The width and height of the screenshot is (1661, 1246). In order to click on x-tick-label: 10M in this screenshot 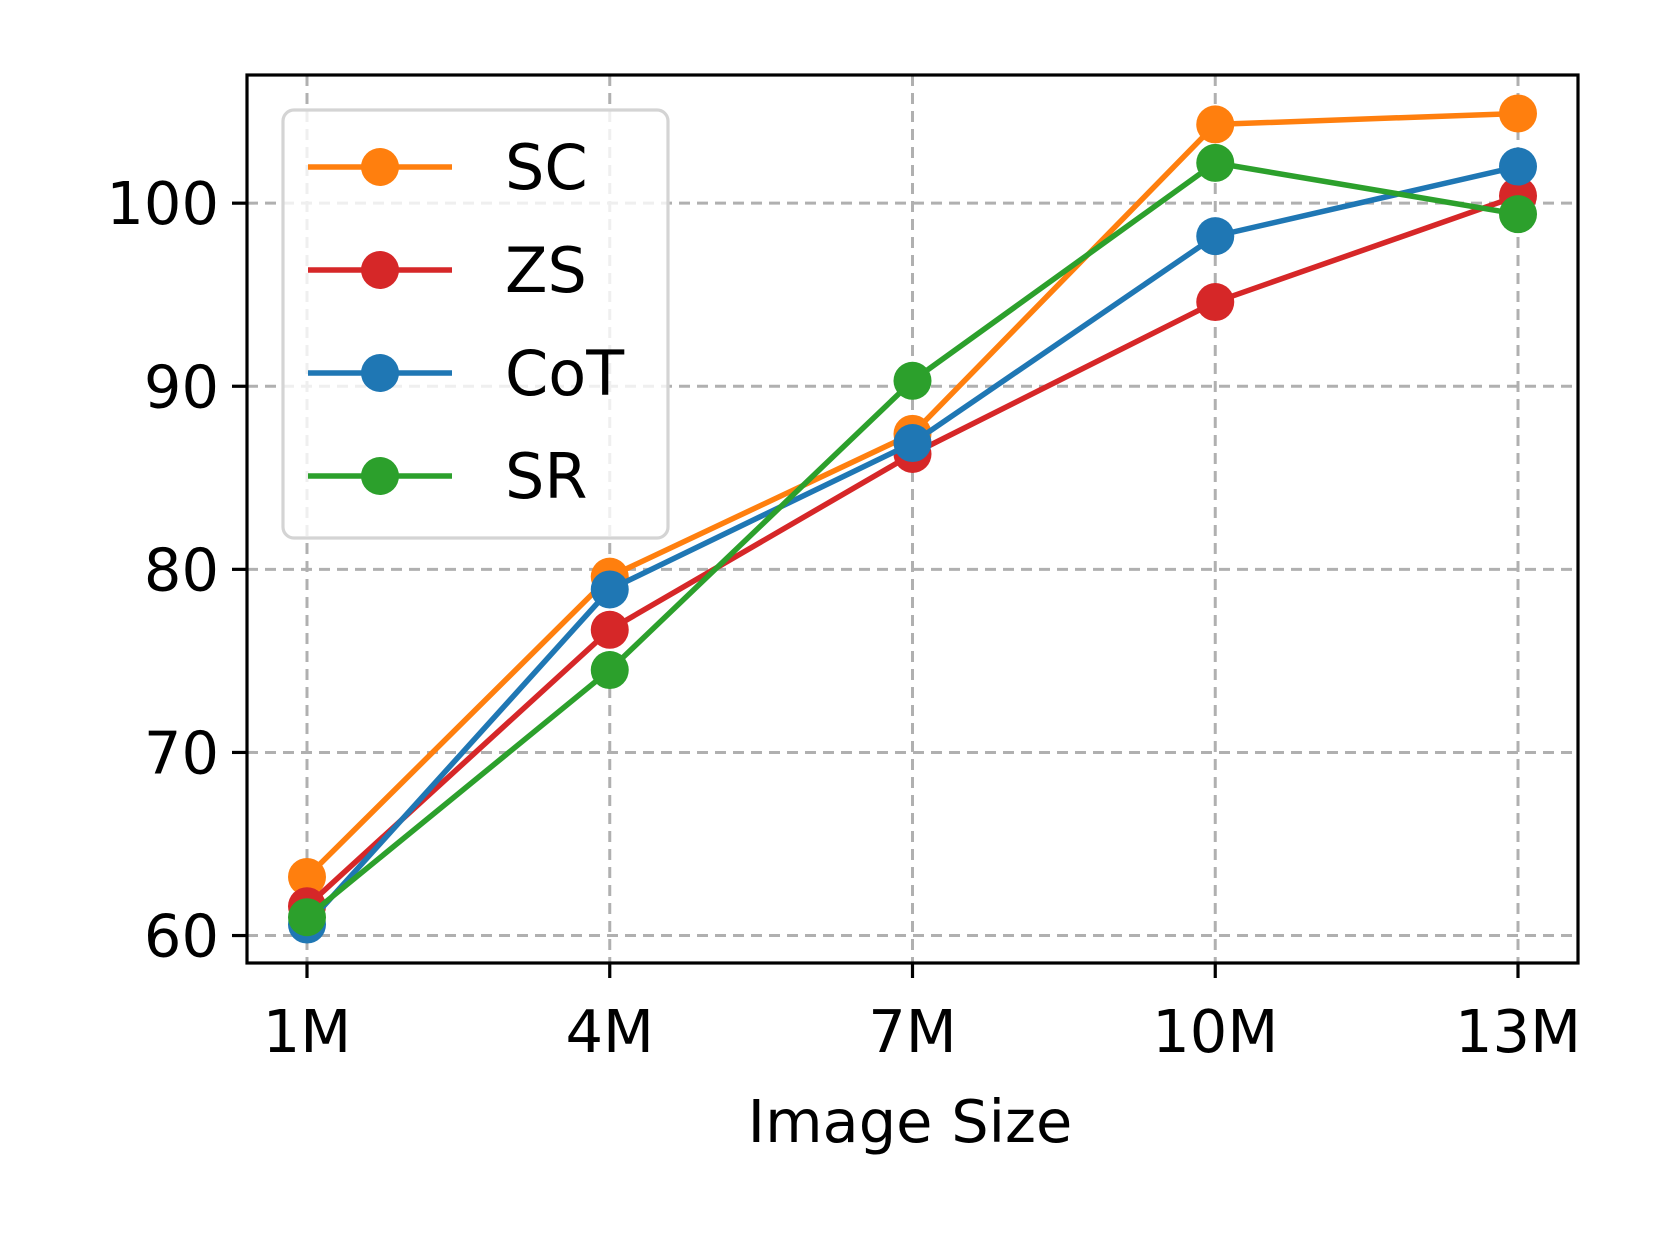, I will do `click(1215, 1031)`.